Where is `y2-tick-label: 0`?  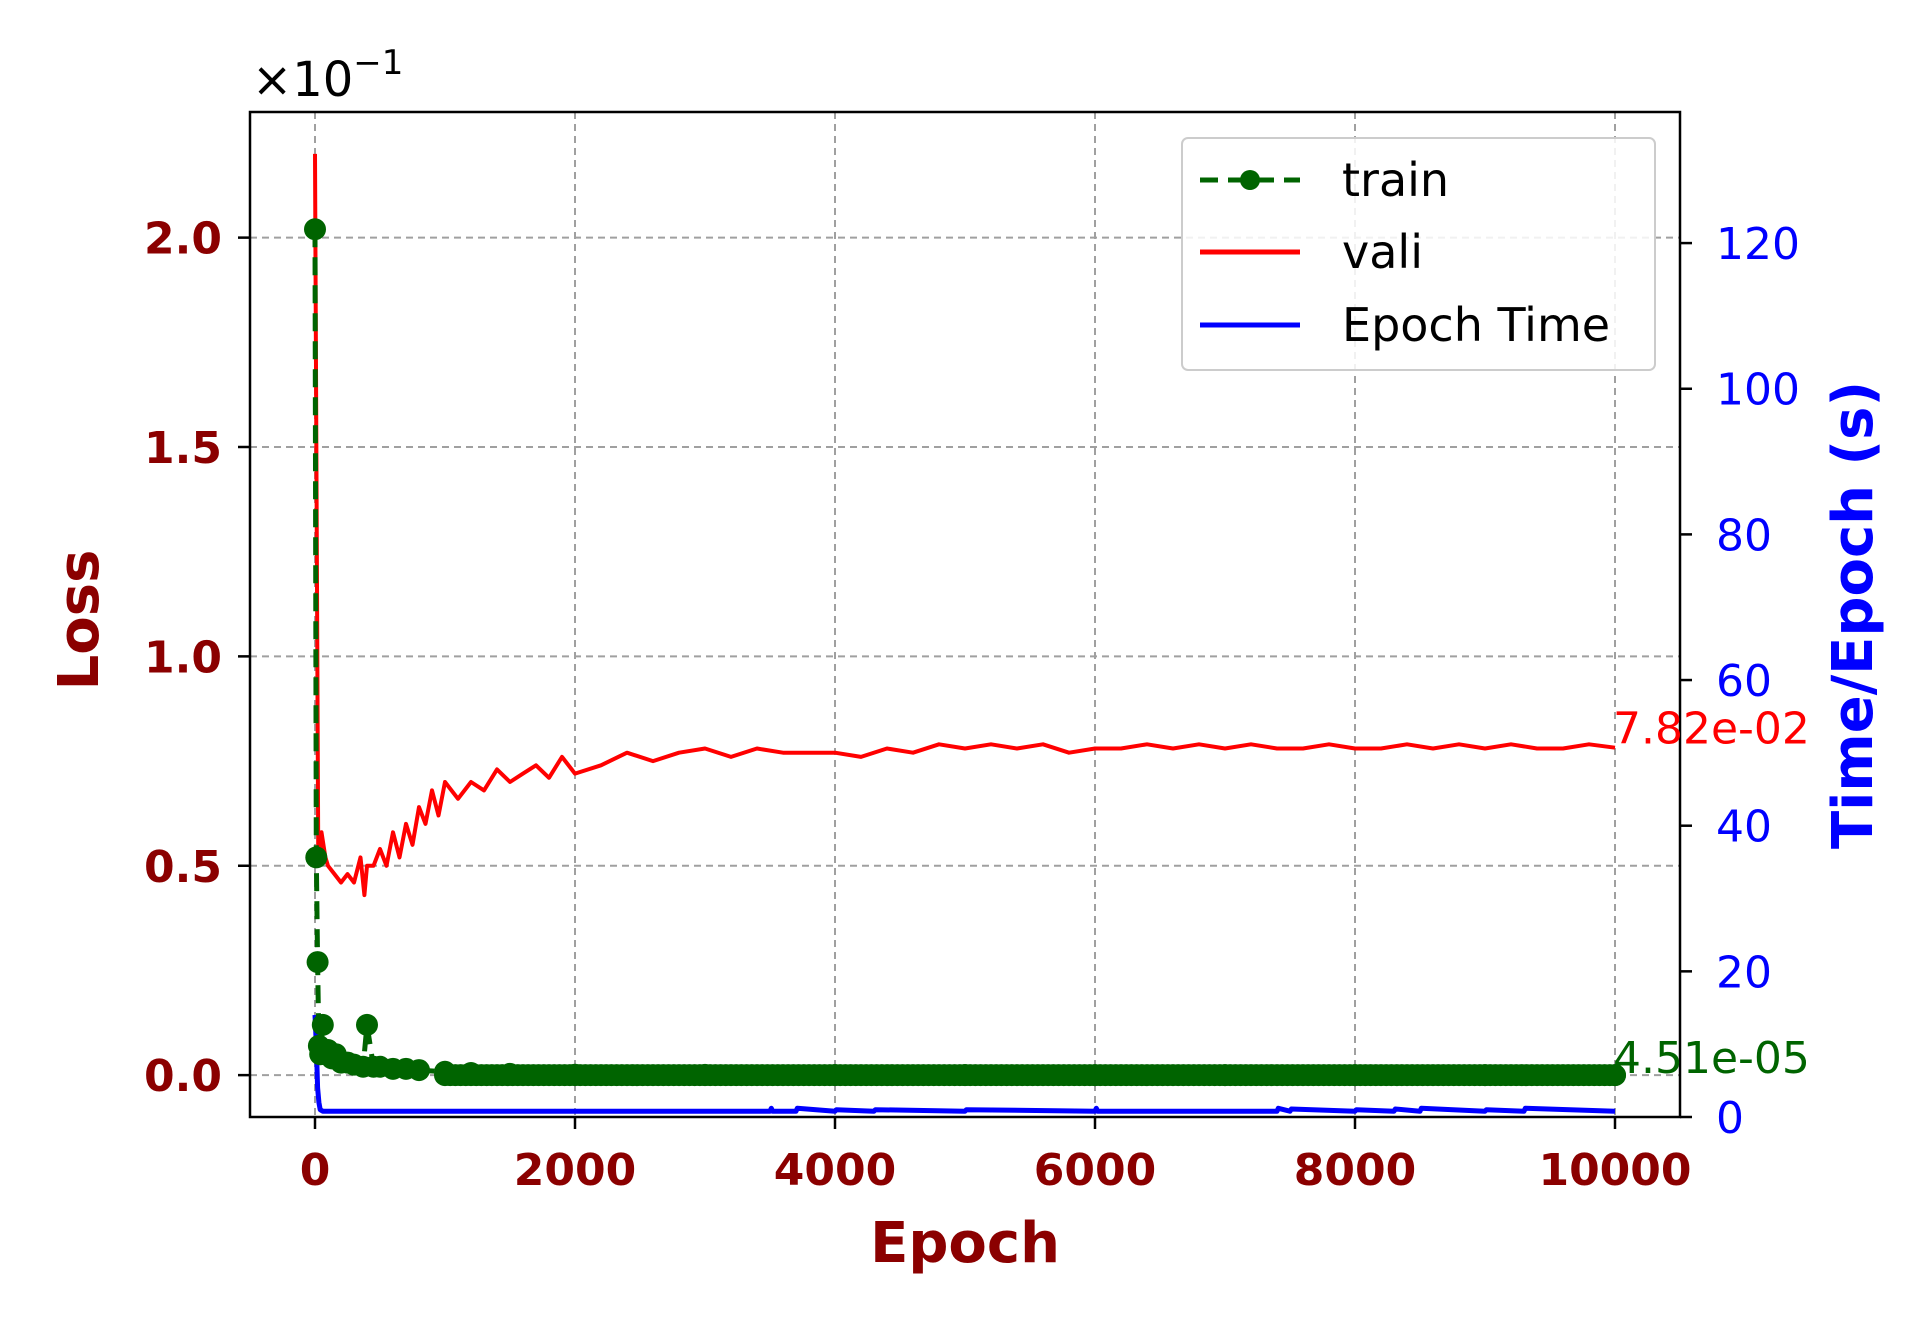
y2-tick-label: 0 is located at coordinates (1730, 1118).